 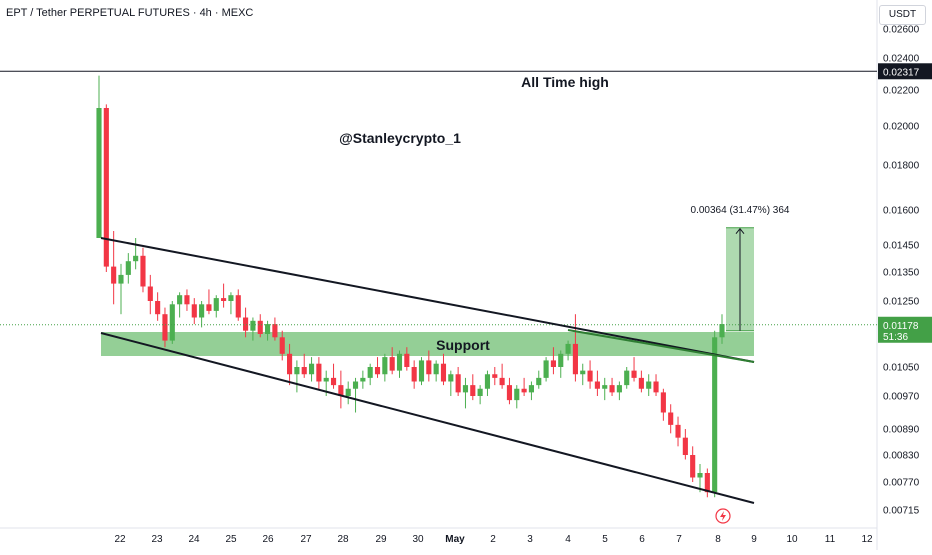 I want to click on time-tick-label: 22, so click(x=120, y=539).